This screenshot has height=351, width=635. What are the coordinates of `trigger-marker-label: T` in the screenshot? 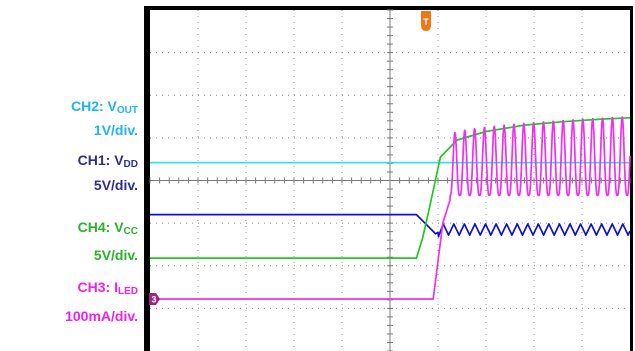 It's located at (426, 22).